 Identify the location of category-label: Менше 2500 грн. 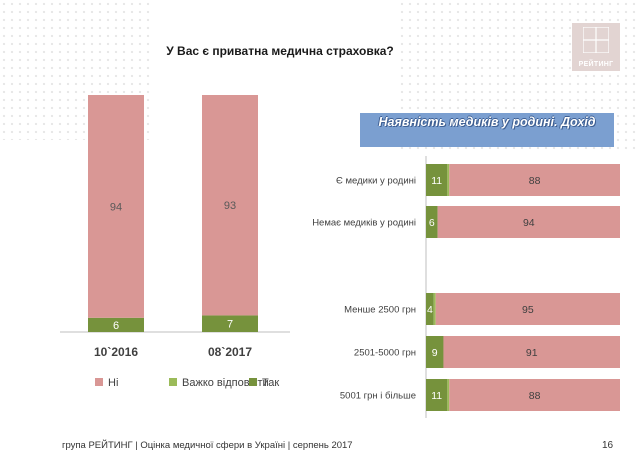
(380, 310).